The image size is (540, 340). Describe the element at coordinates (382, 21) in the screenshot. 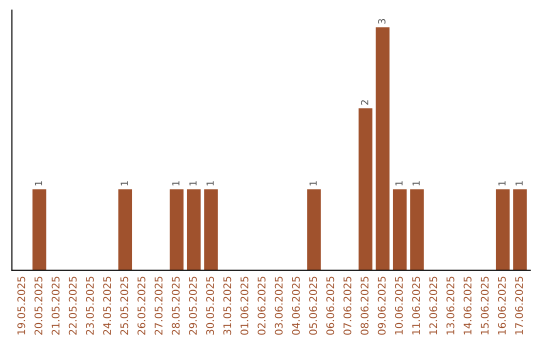

I see `data-label: 3` at that location.